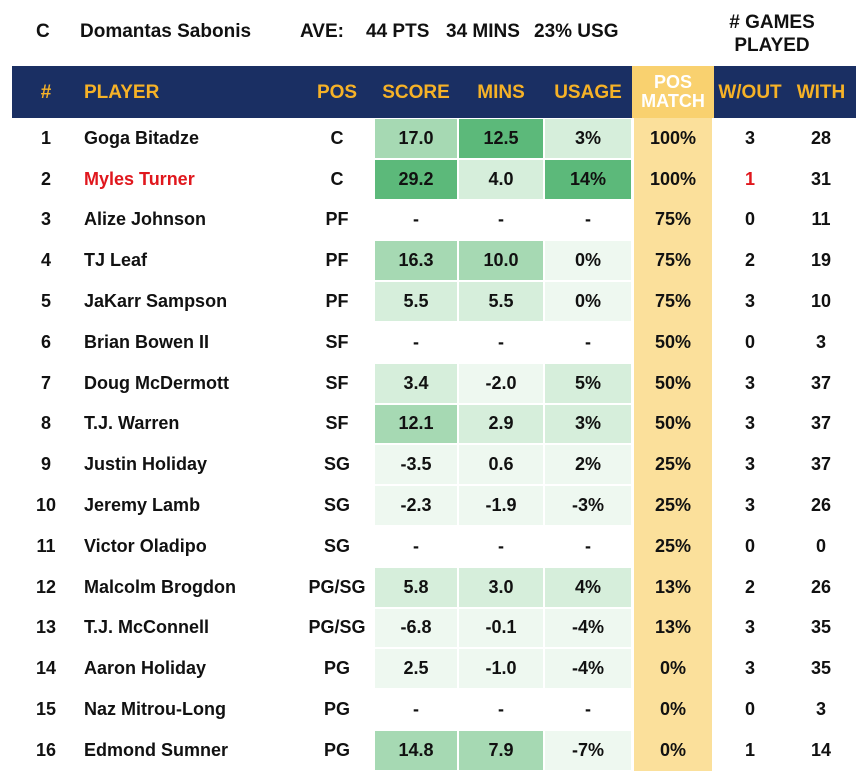 This screenshot has width=856, height=784. What do you see at coordinates (336, 709) in the screenshot?
I see `cell-pos: PG` at bounding box center [336, 709].